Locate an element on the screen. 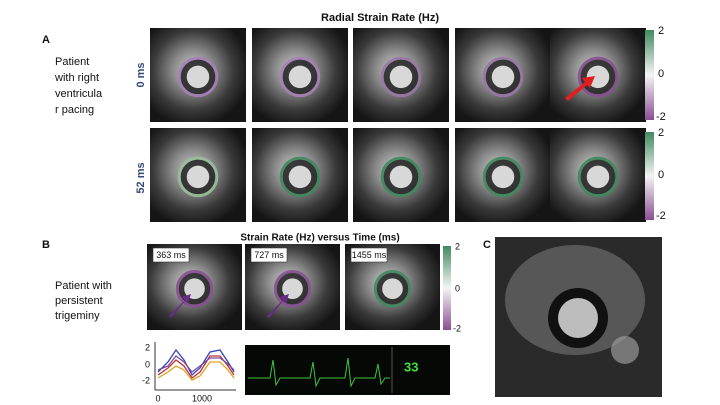  description: persistent is located at coordinates (79, 301).